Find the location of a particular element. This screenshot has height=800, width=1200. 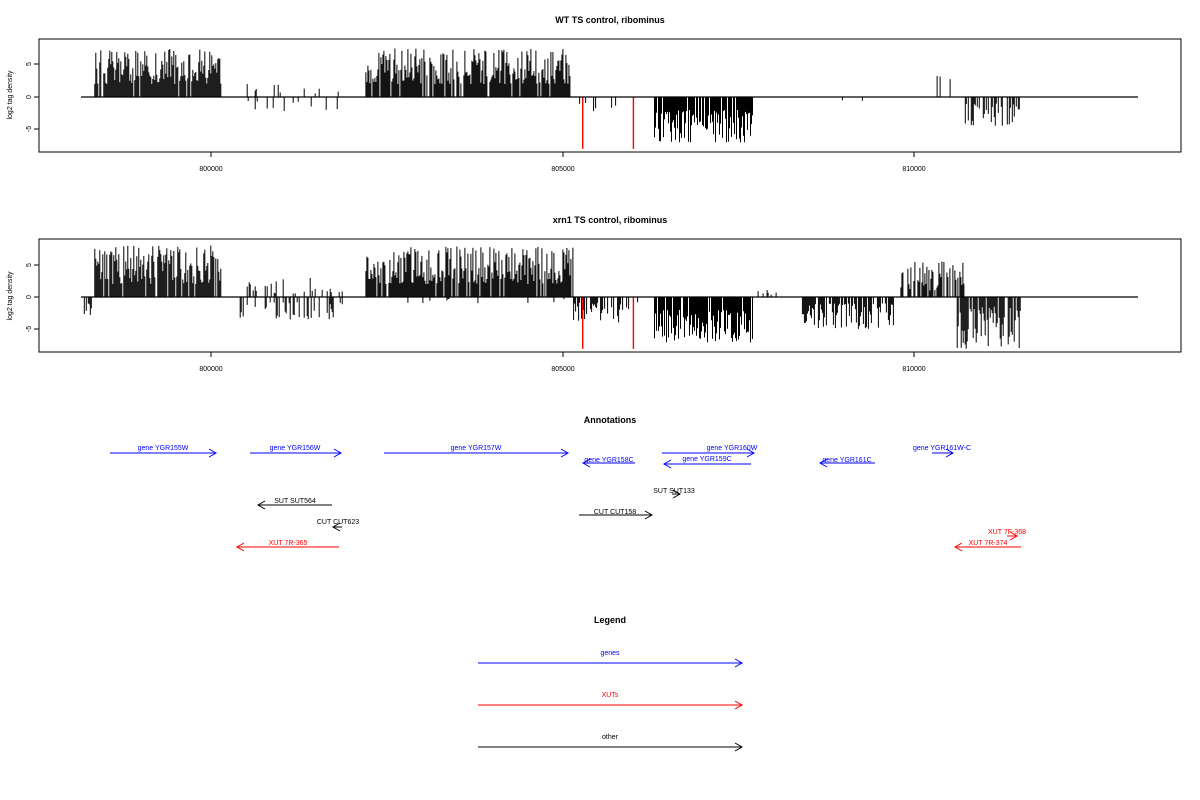

arrow-label: gene YGR160W is located at coordinates (732, 448).